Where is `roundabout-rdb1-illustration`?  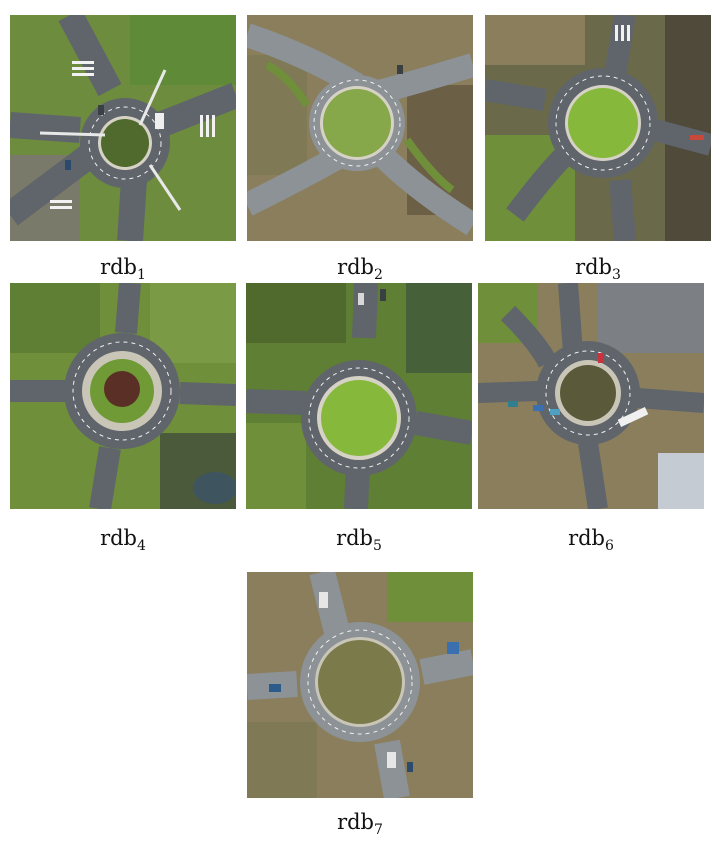
roundabout-rdb1-illustration is located at coordinates (123, 128).